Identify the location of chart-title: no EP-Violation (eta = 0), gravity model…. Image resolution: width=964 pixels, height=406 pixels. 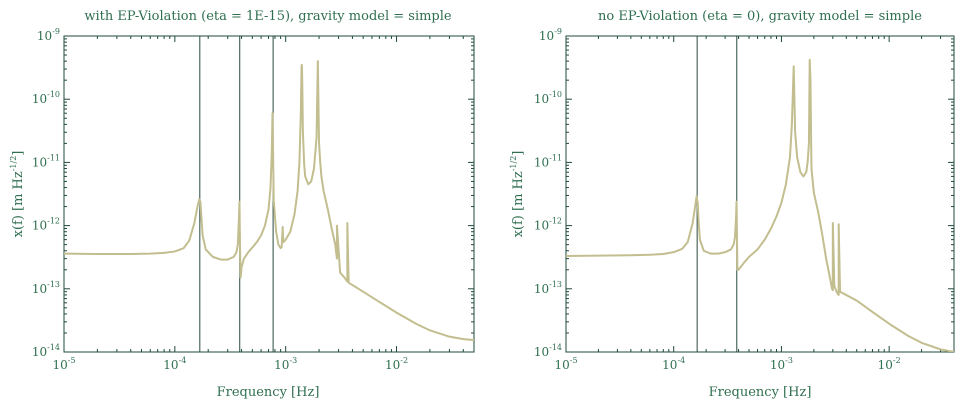
(760, 16).